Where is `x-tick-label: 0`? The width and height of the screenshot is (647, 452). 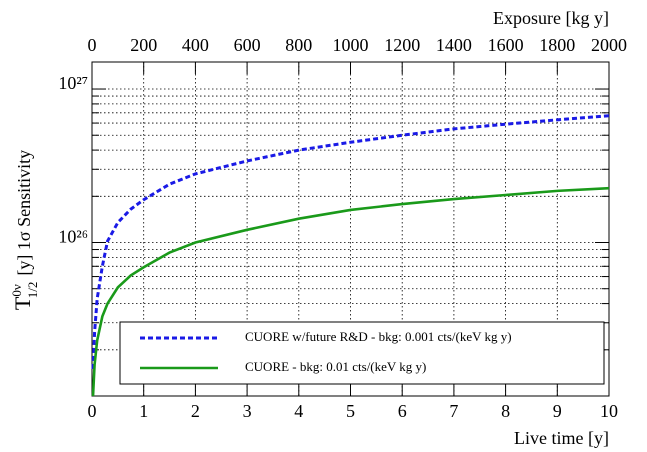
x-tick-label: 0 is located at coordinates (92, 411).